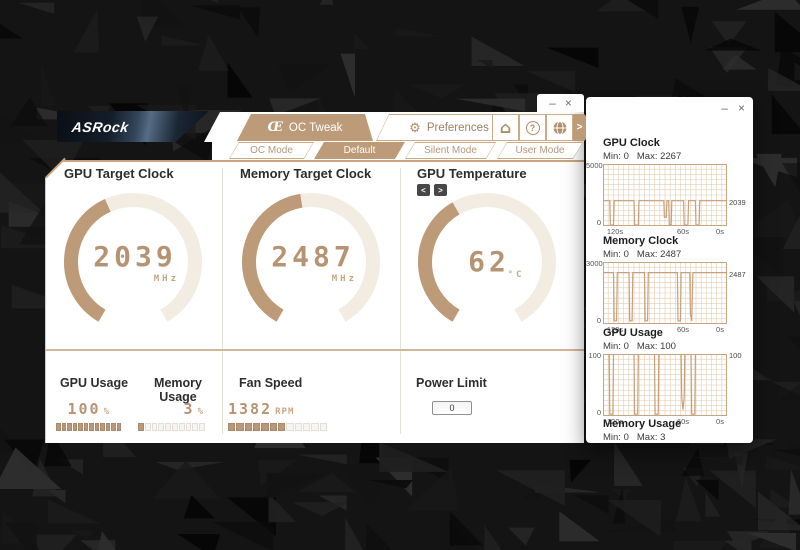 The width and height of the screenshot is (800, 550). I want to click on minimize-button: –, so click(552, 103).